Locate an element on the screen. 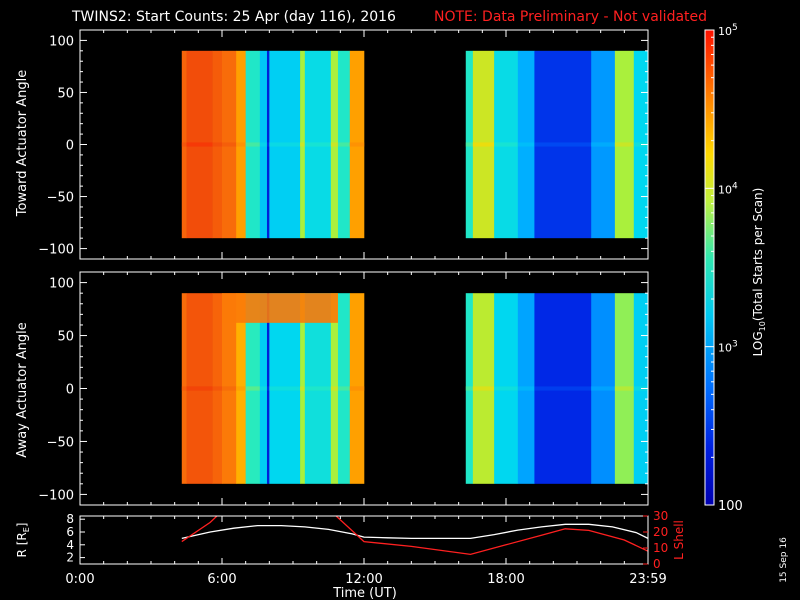  orbit-y2label: L Shell is located at coordinates (679, 540).